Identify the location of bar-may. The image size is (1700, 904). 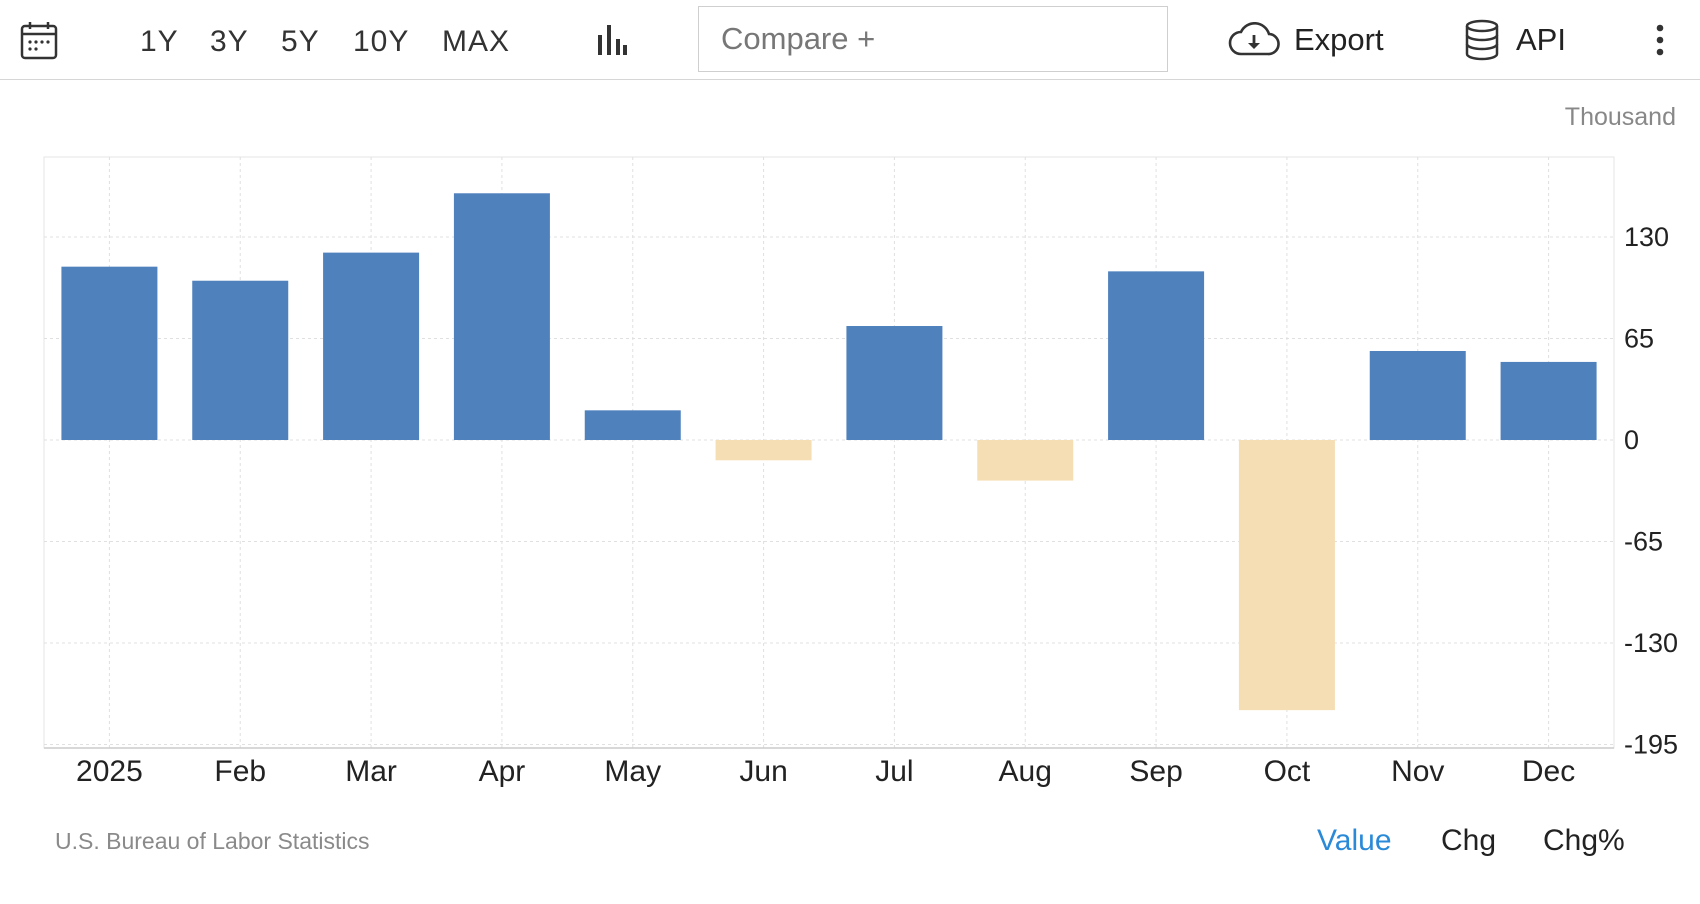
(632, 425).